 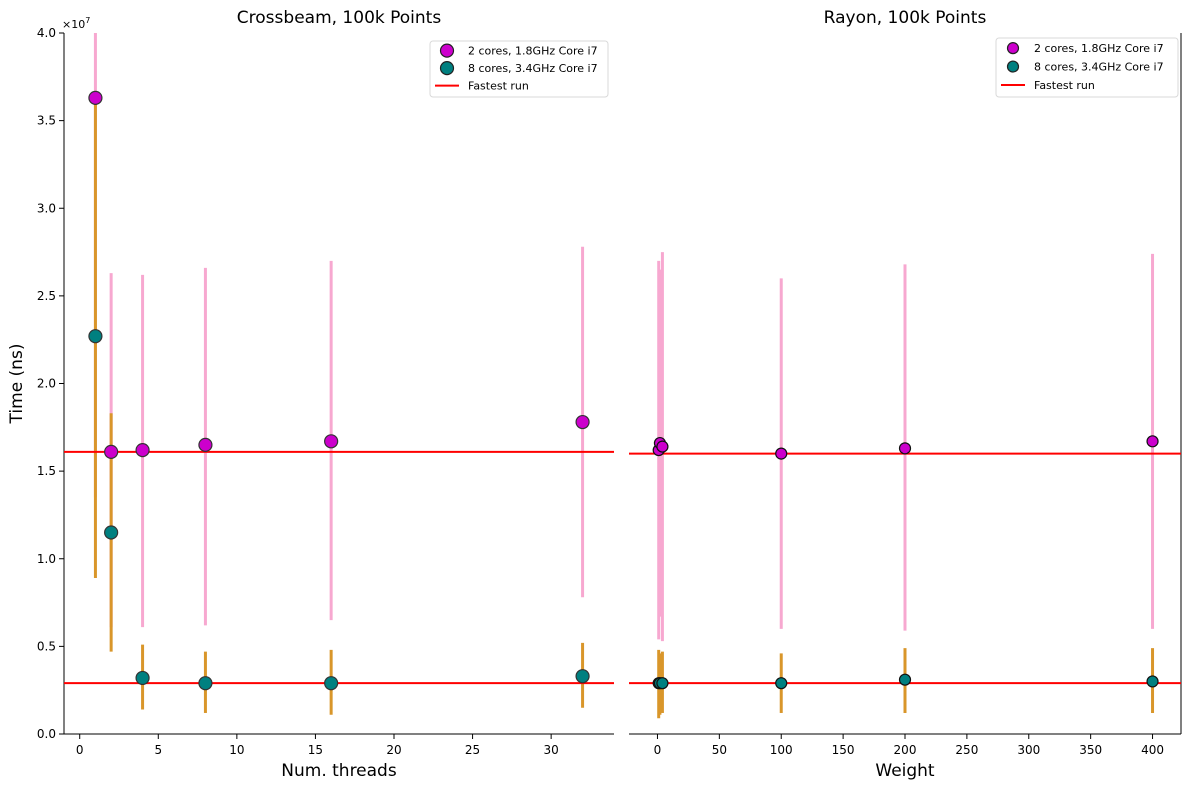 What do you see at coordinates (781, 750) in the screenshot?
I see `x-tick-label: 100` at bounding box center [781, 750].